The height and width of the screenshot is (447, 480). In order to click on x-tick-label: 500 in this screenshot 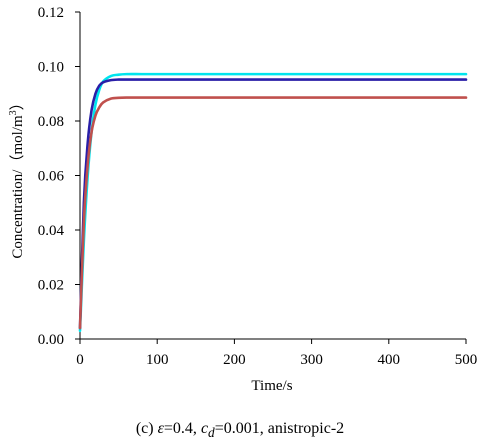, I will do `click(466, 360)`.